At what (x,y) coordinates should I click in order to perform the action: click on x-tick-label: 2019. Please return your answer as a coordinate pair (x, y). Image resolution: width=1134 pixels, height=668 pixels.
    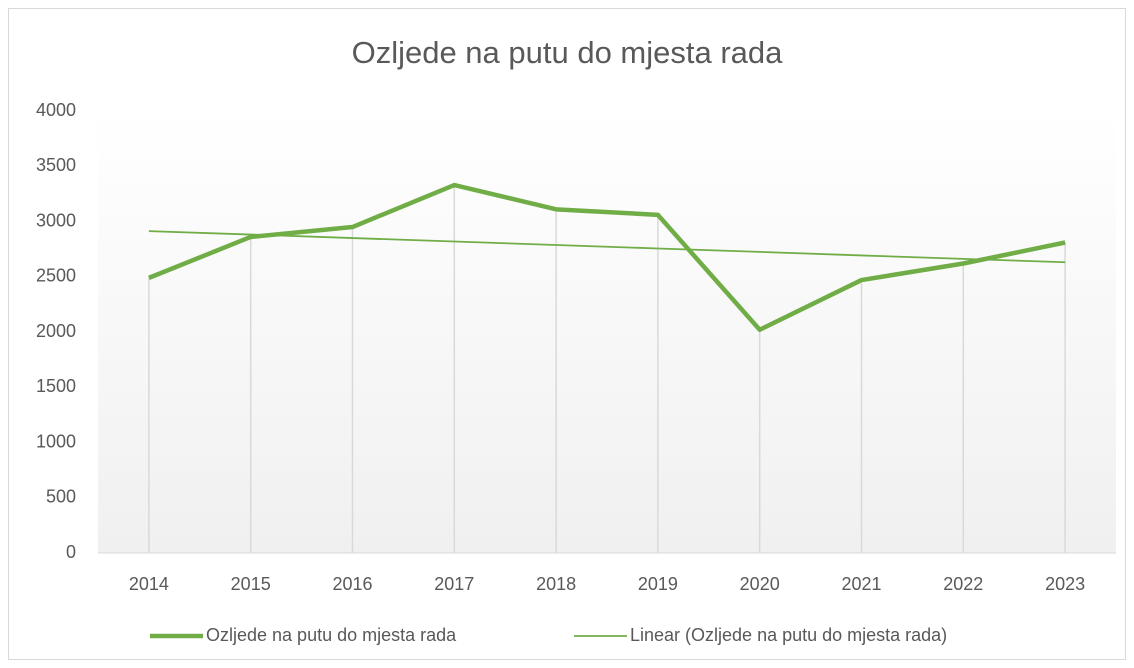
    Looking at the image, I should click on (658, 584).